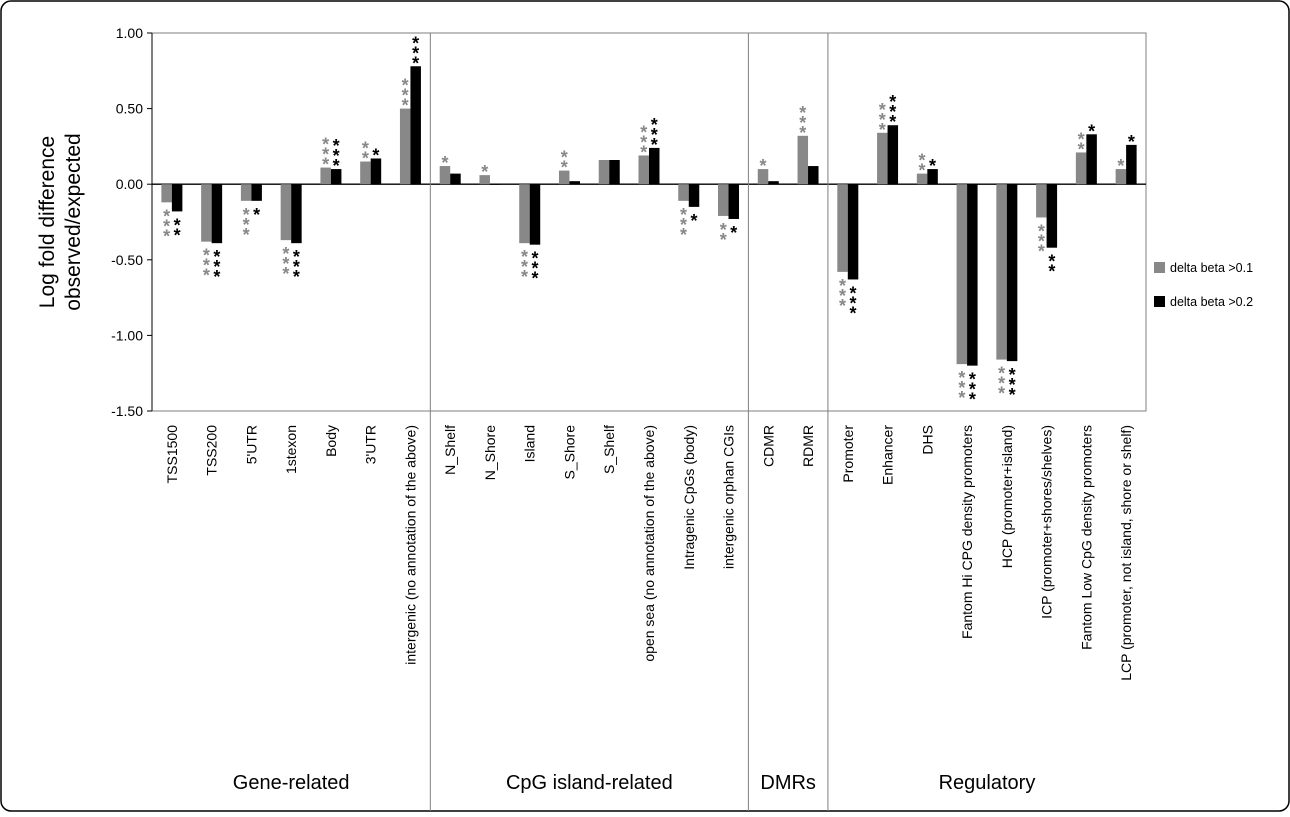 Image resolution: width=1290 pixels, height=817 pixels. I want to click on x-tick-label: S_Shelf, so click(609, 449).